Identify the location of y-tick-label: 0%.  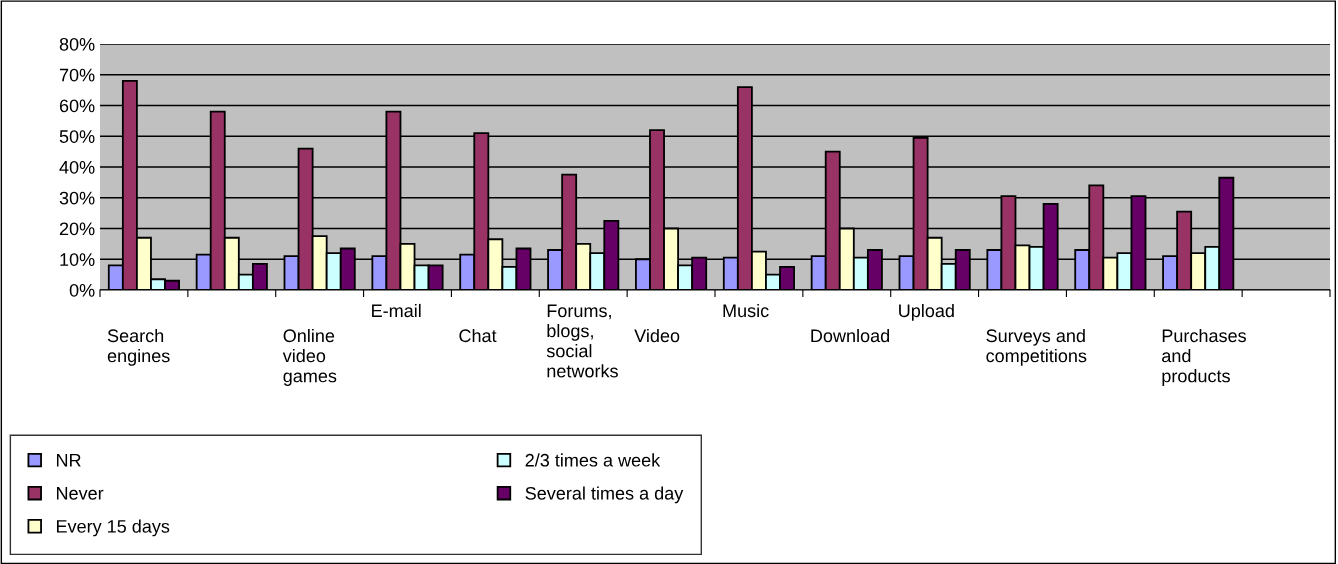
(82, 290).